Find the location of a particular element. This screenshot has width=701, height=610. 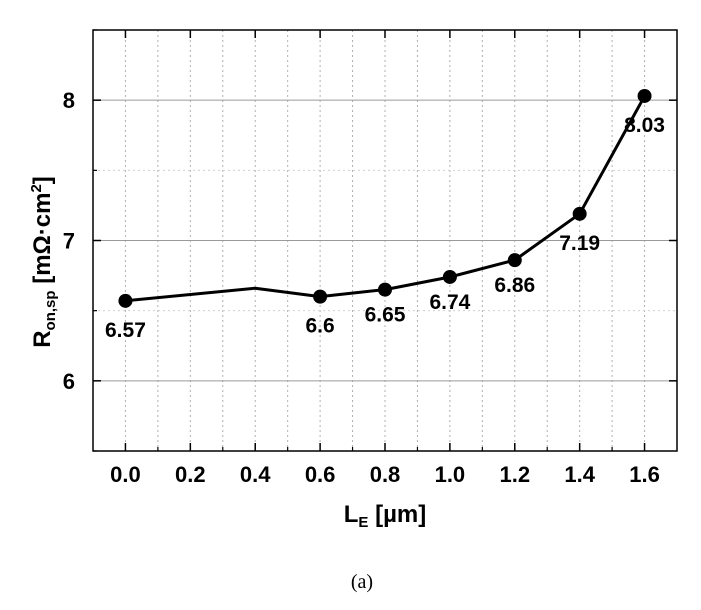

x-tick-label: 0.4 is located at coordinates (255, 474).